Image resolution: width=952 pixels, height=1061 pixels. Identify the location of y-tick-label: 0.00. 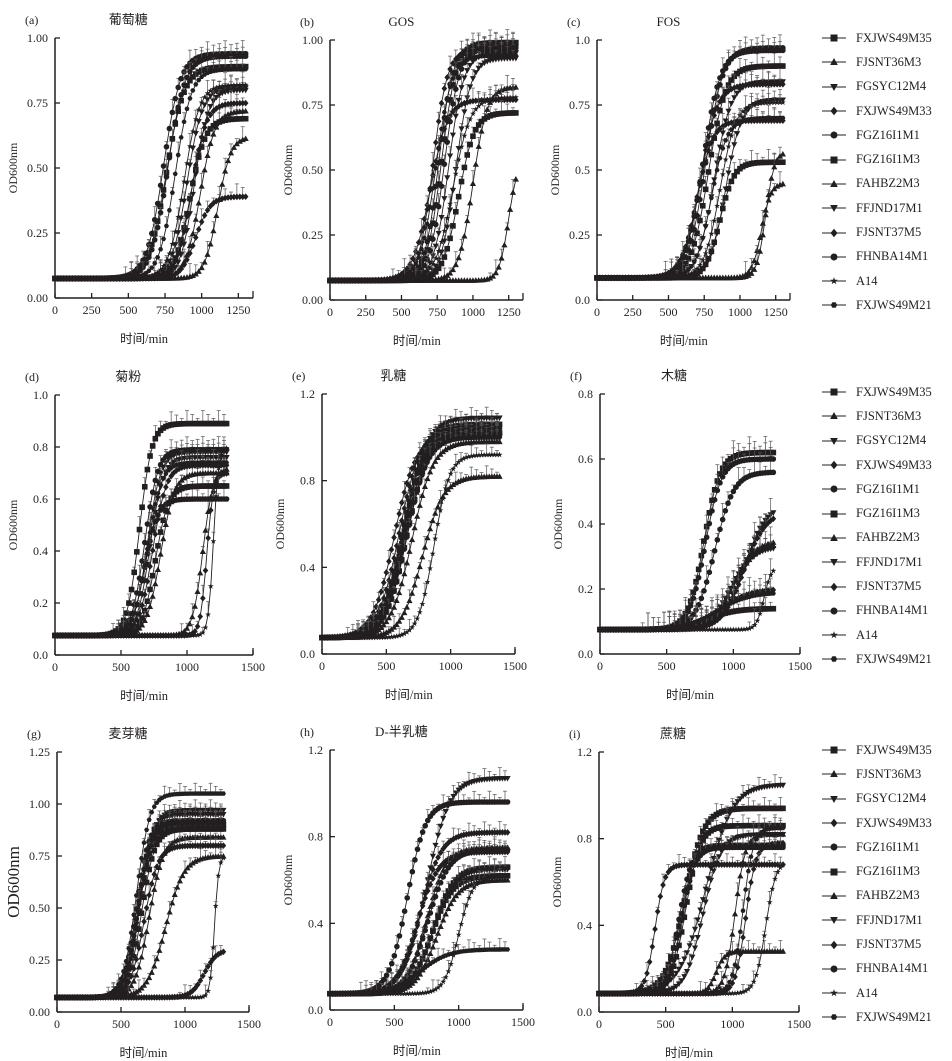
(37, 298).